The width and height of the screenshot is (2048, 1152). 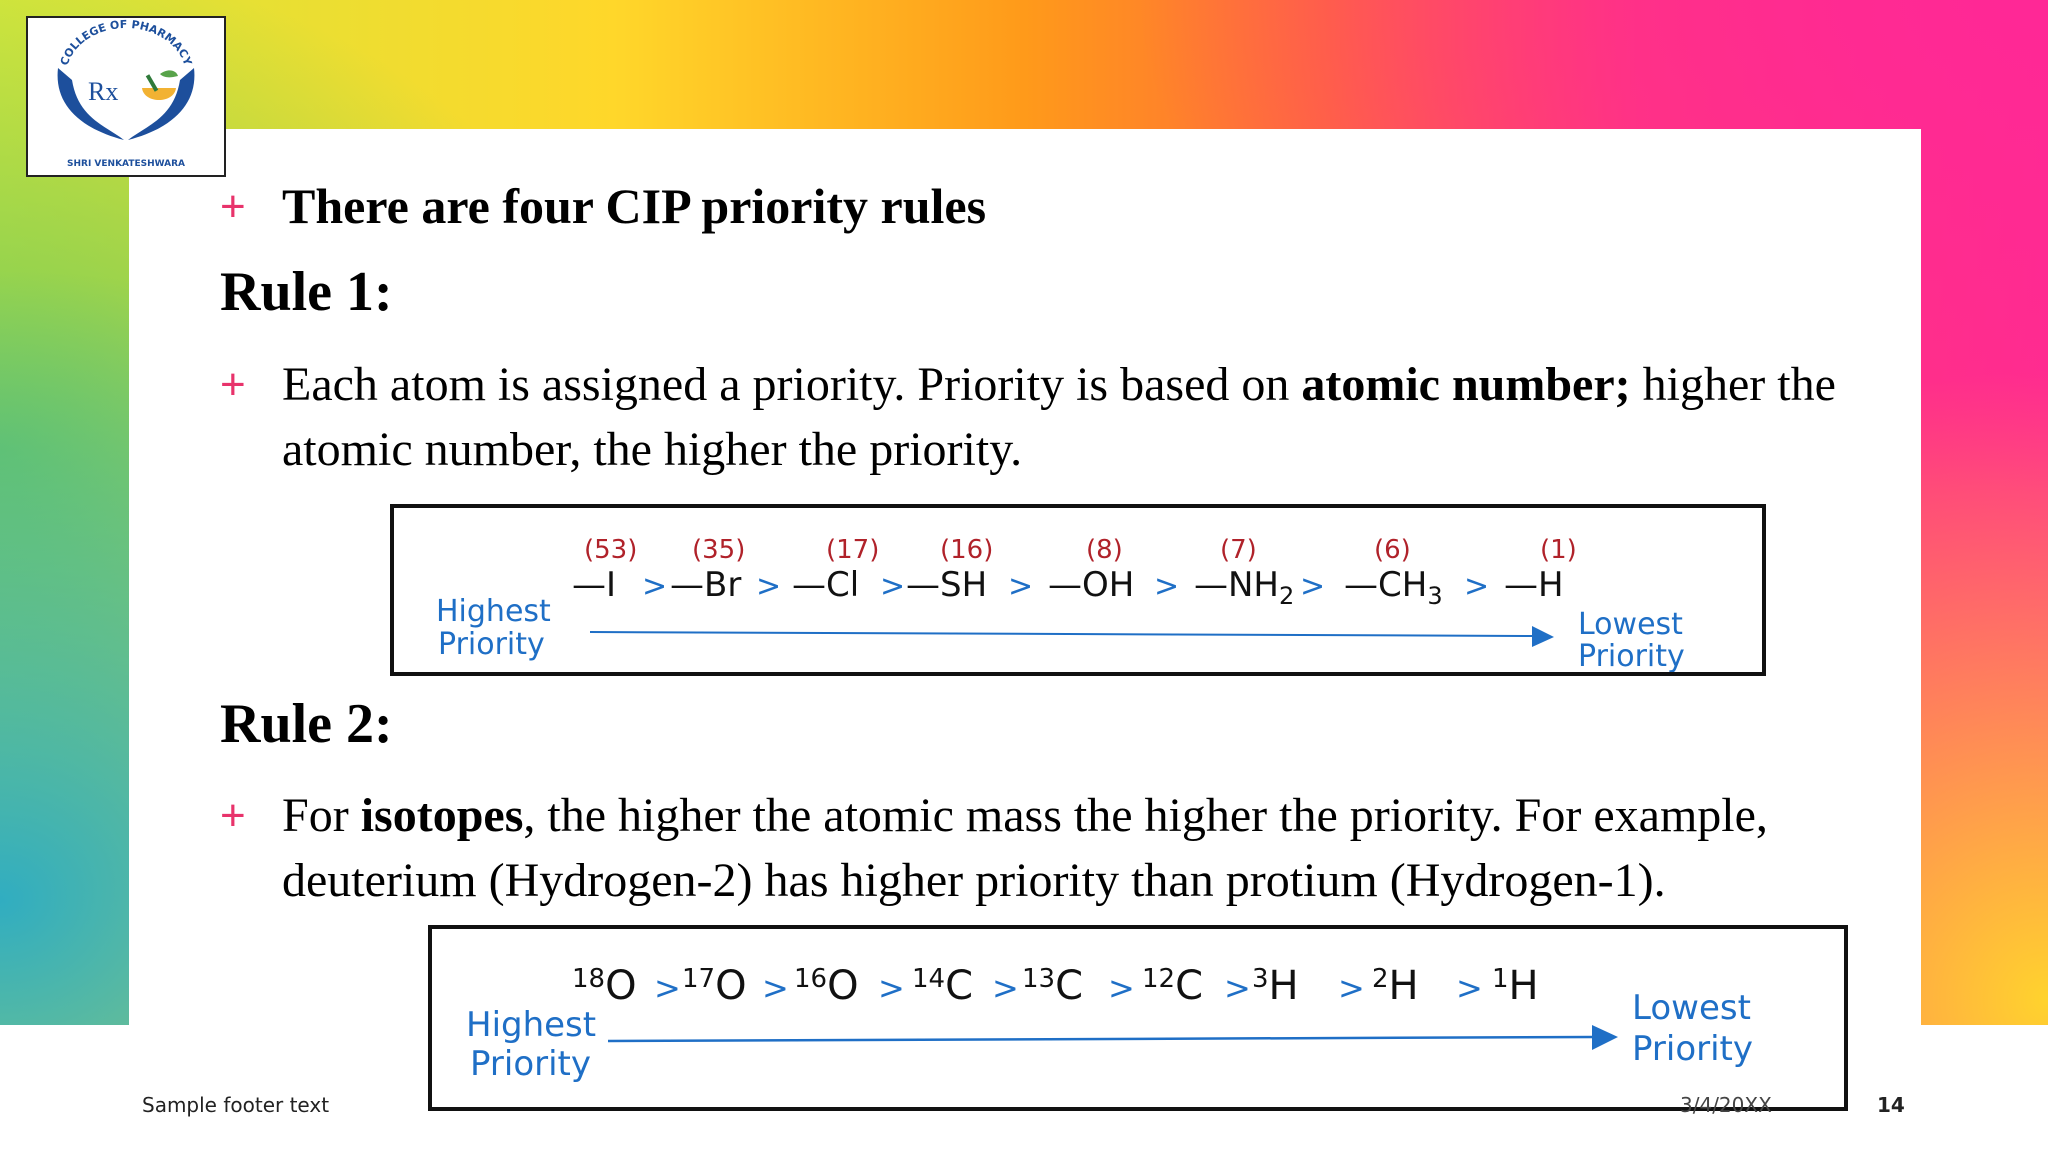 What do you see at coordinates (1558, 550) in the screenshot?
I see `atomic-number-label: (1)` at bounding box center [1558, 550].